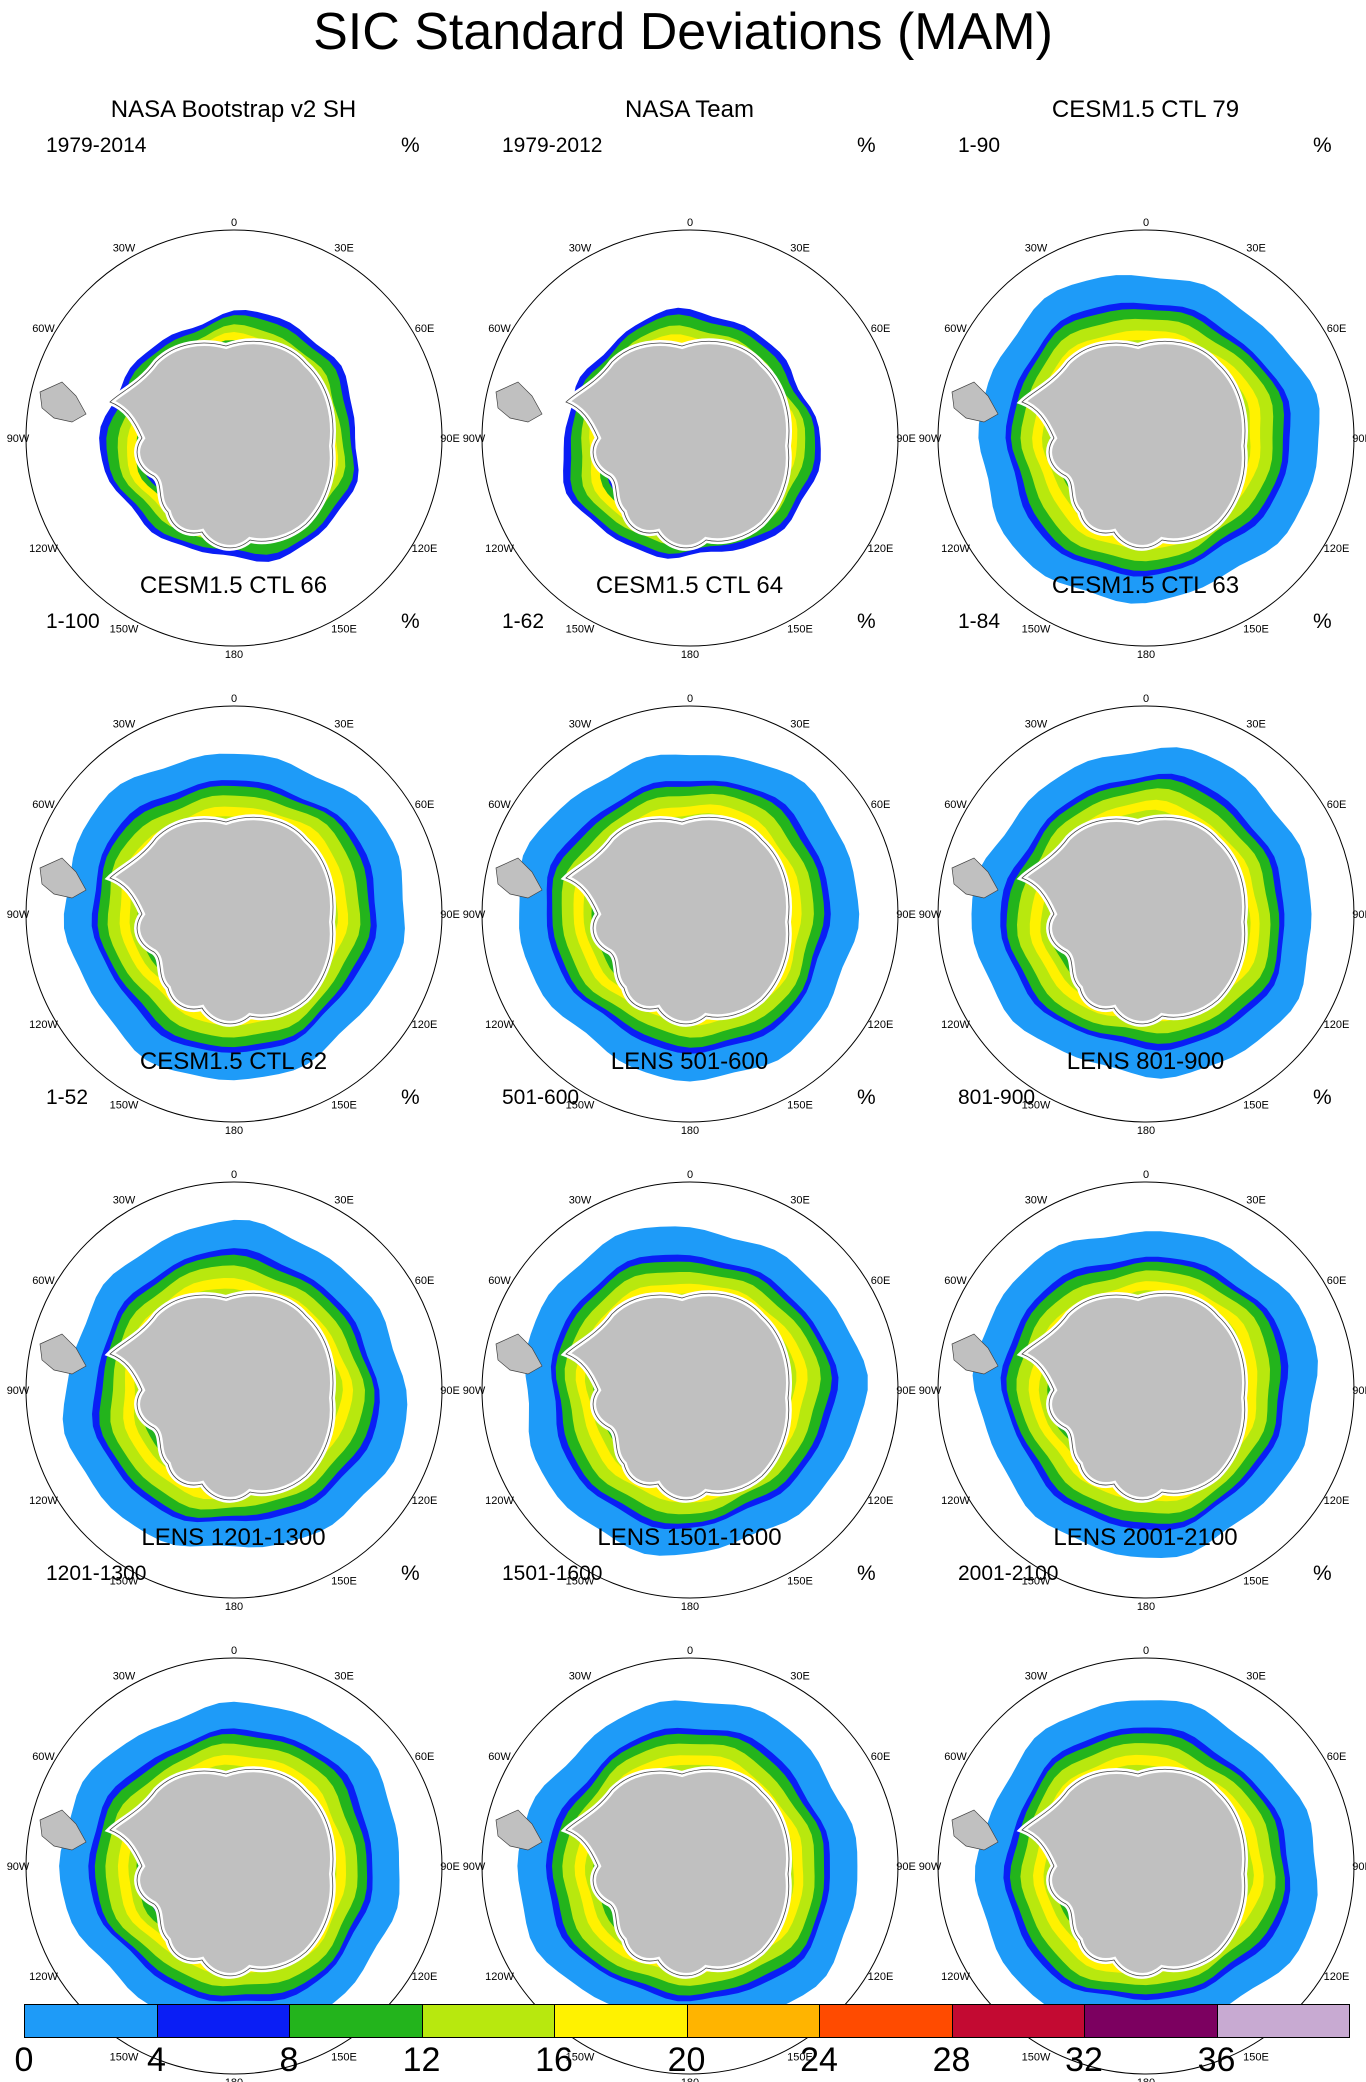 Image resolution: width=1366 pixels, height=2082 pixels. I want to click on panel-period: 1979-2012, so click(552, 145).